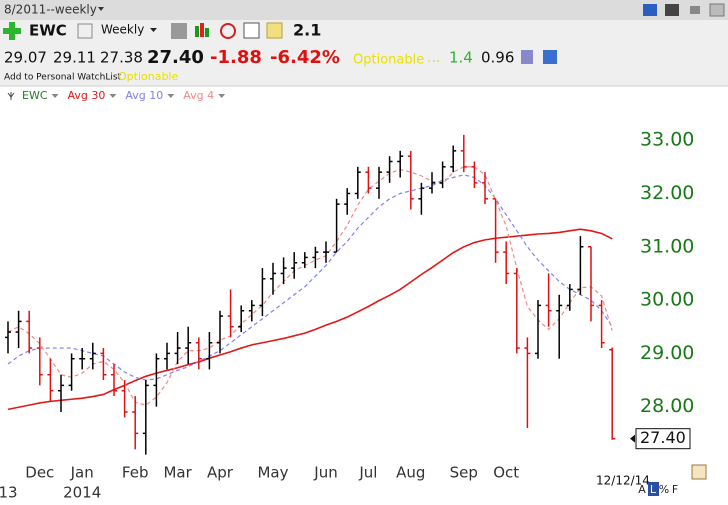 The image size is (728, 505). I want to click on x-tick-label: Apr, so click(220, 473).